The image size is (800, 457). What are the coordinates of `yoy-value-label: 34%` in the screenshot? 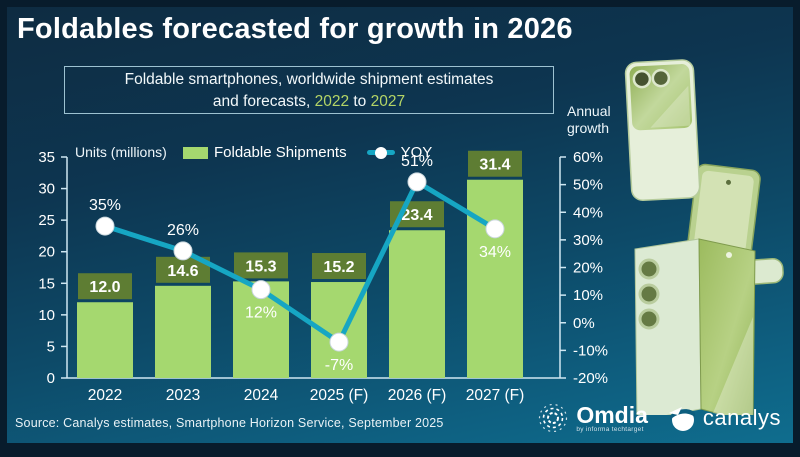 It's located at (495, 252).